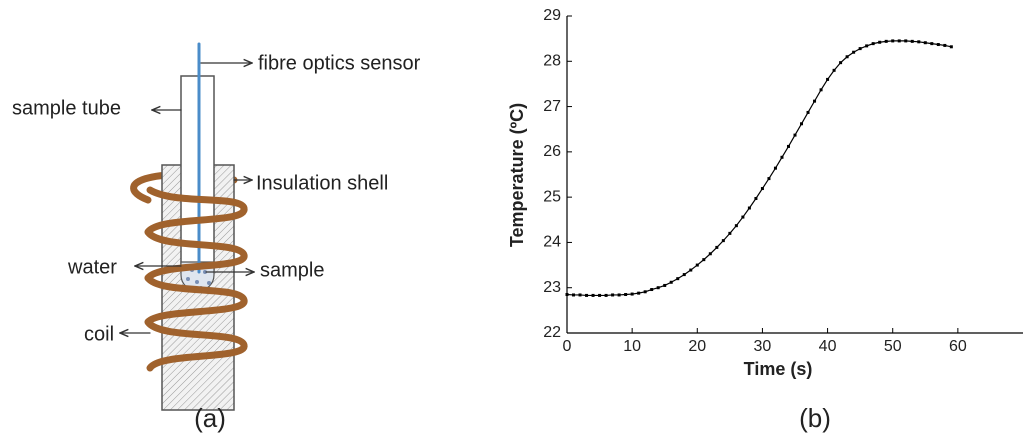 Image resolution: width=1028 pixels, height=441 pixels. I want to click on x-axis-title: Time (s), so click(778, 369).